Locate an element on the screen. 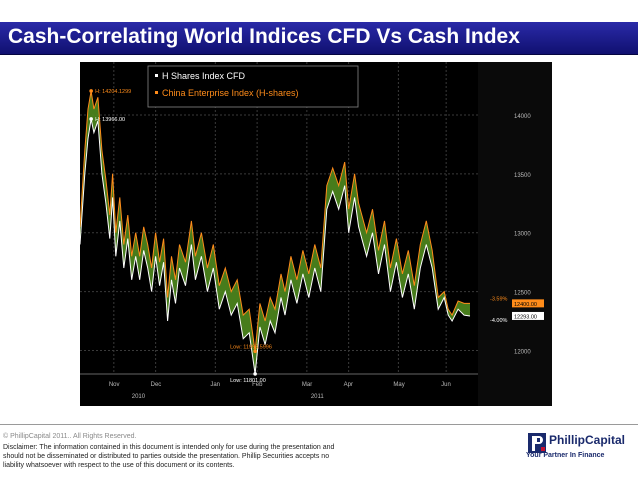 The height and width of the screenshot is (479, 638). legend-entry: China Enterprise Index (H-shares) is located at coordinates (230, 93).